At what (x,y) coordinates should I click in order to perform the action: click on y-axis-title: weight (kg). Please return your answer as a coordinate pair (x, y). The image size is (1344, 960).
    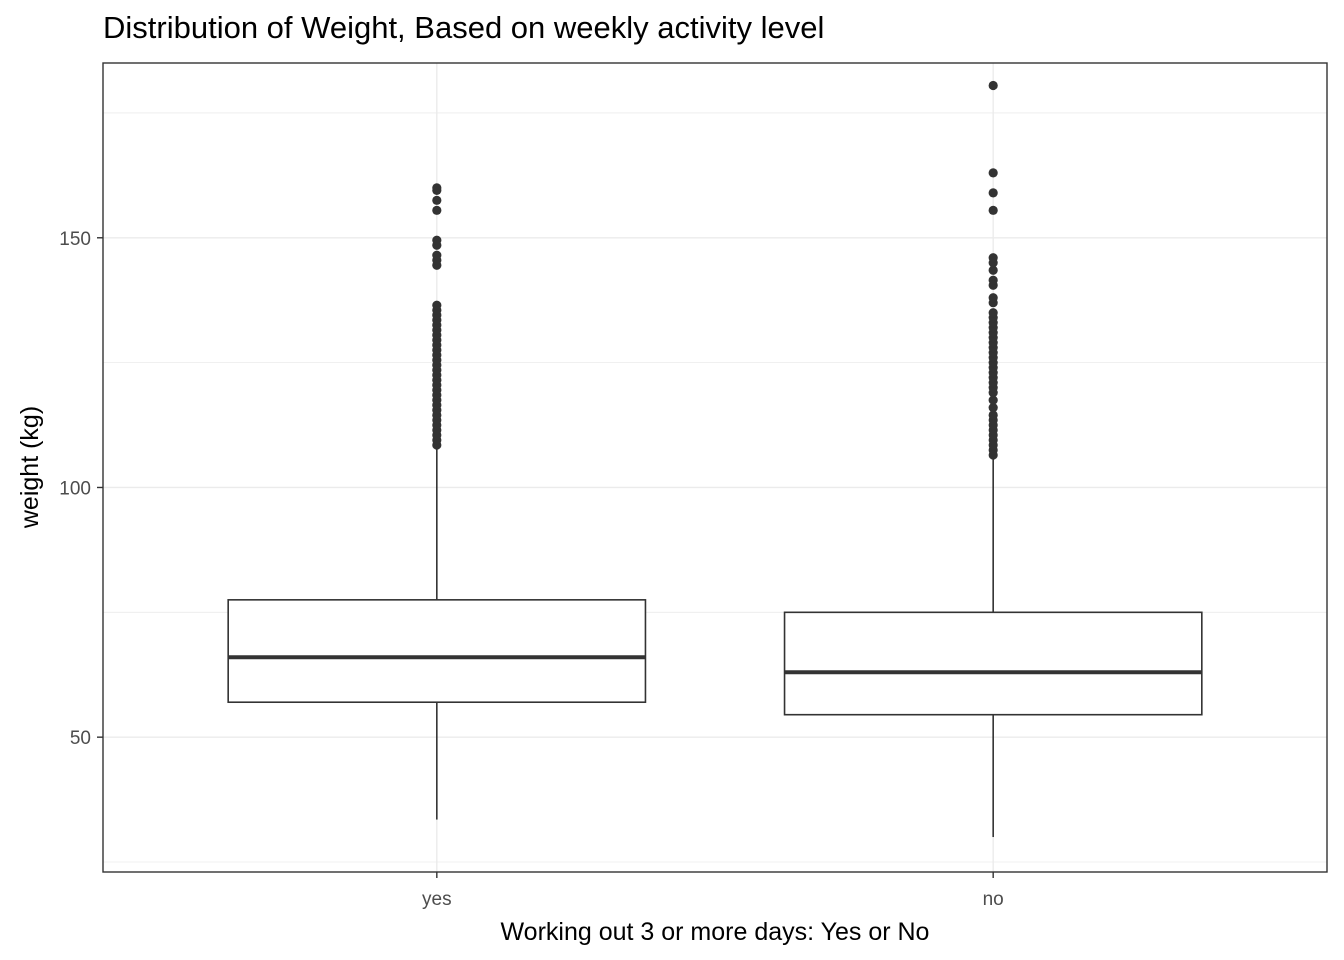
    Looking at the image, I should click on (30, 467).